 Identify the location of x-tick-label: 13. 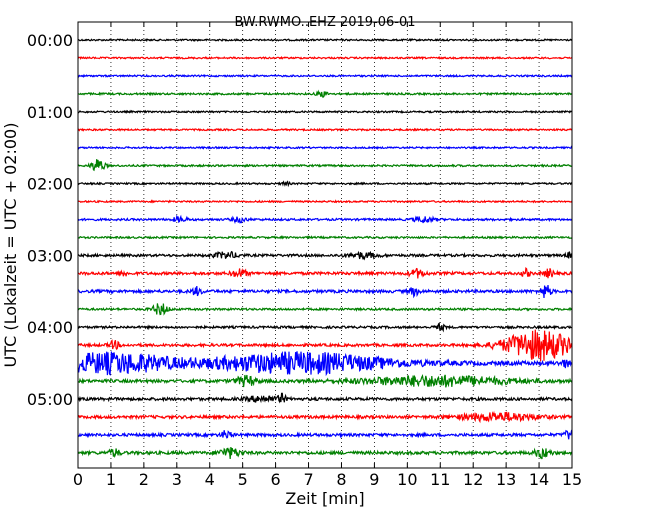
(506, 479).